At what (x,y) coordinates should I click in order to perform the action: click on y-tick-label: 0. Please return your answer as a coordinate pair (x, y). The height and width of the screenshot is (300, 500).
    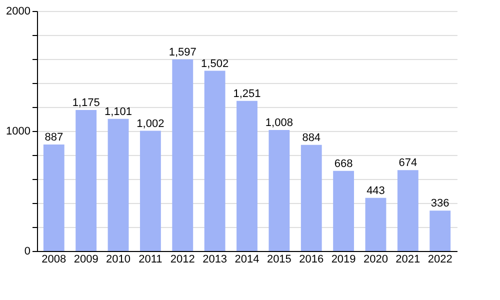
    Looking at the image, I should click on (27, 252).